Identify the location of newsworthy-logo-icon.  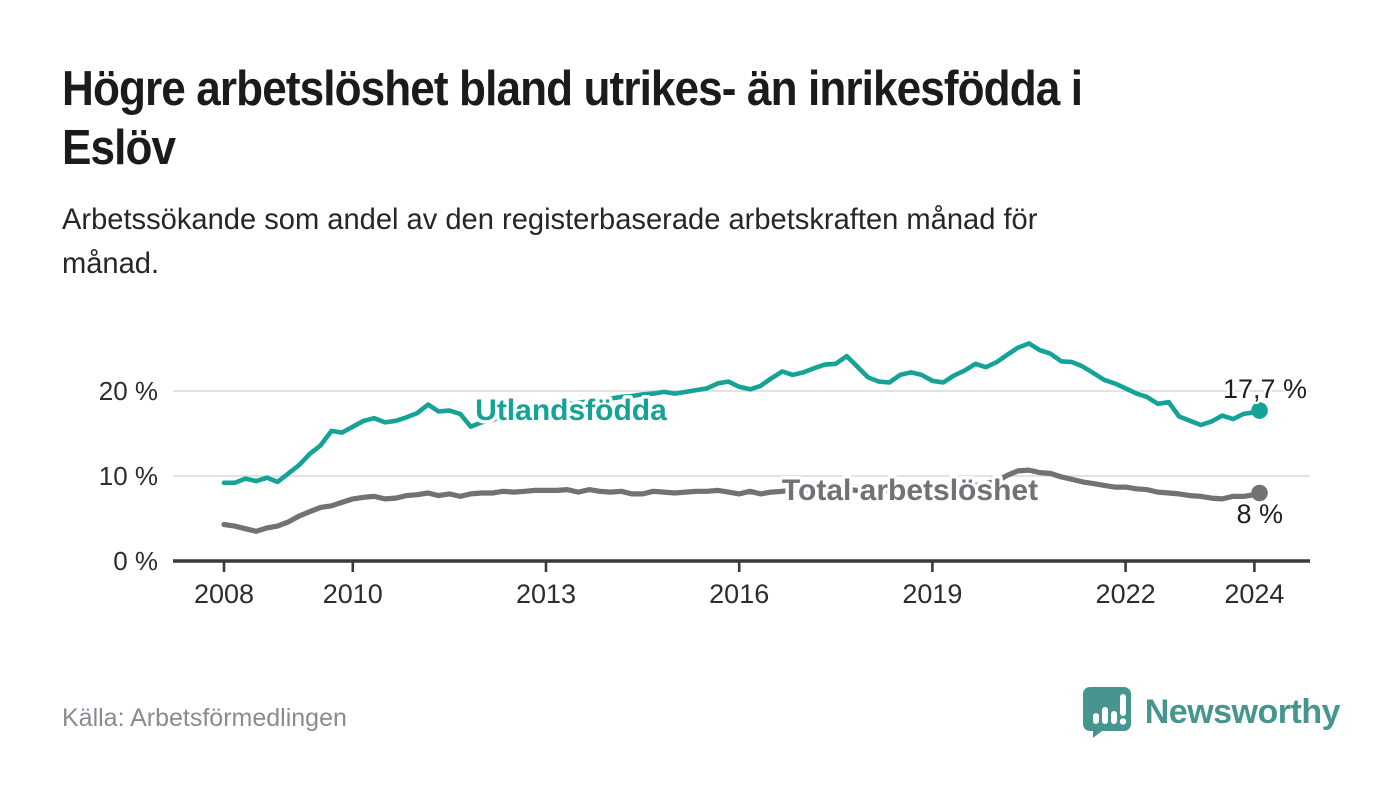
(1106, 712).